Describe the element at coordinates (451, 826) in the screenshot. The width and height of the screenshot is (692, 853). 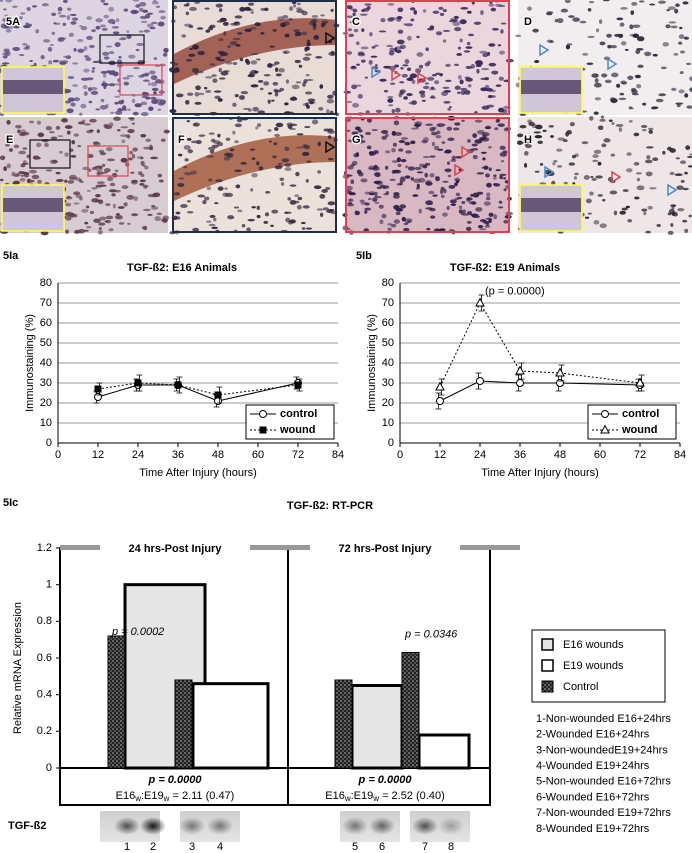
I see `gel-band` at that location.